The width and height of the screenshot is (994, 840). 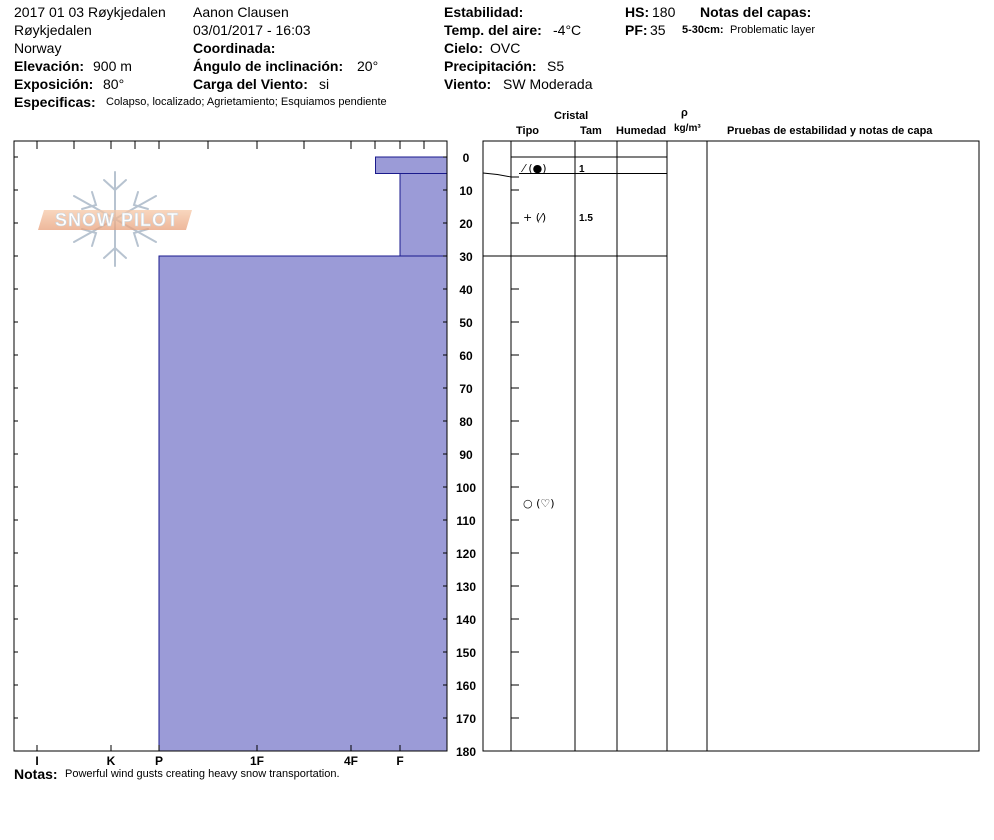 I want to click on crystal-header: Cristal, so click(x=571, y=116).